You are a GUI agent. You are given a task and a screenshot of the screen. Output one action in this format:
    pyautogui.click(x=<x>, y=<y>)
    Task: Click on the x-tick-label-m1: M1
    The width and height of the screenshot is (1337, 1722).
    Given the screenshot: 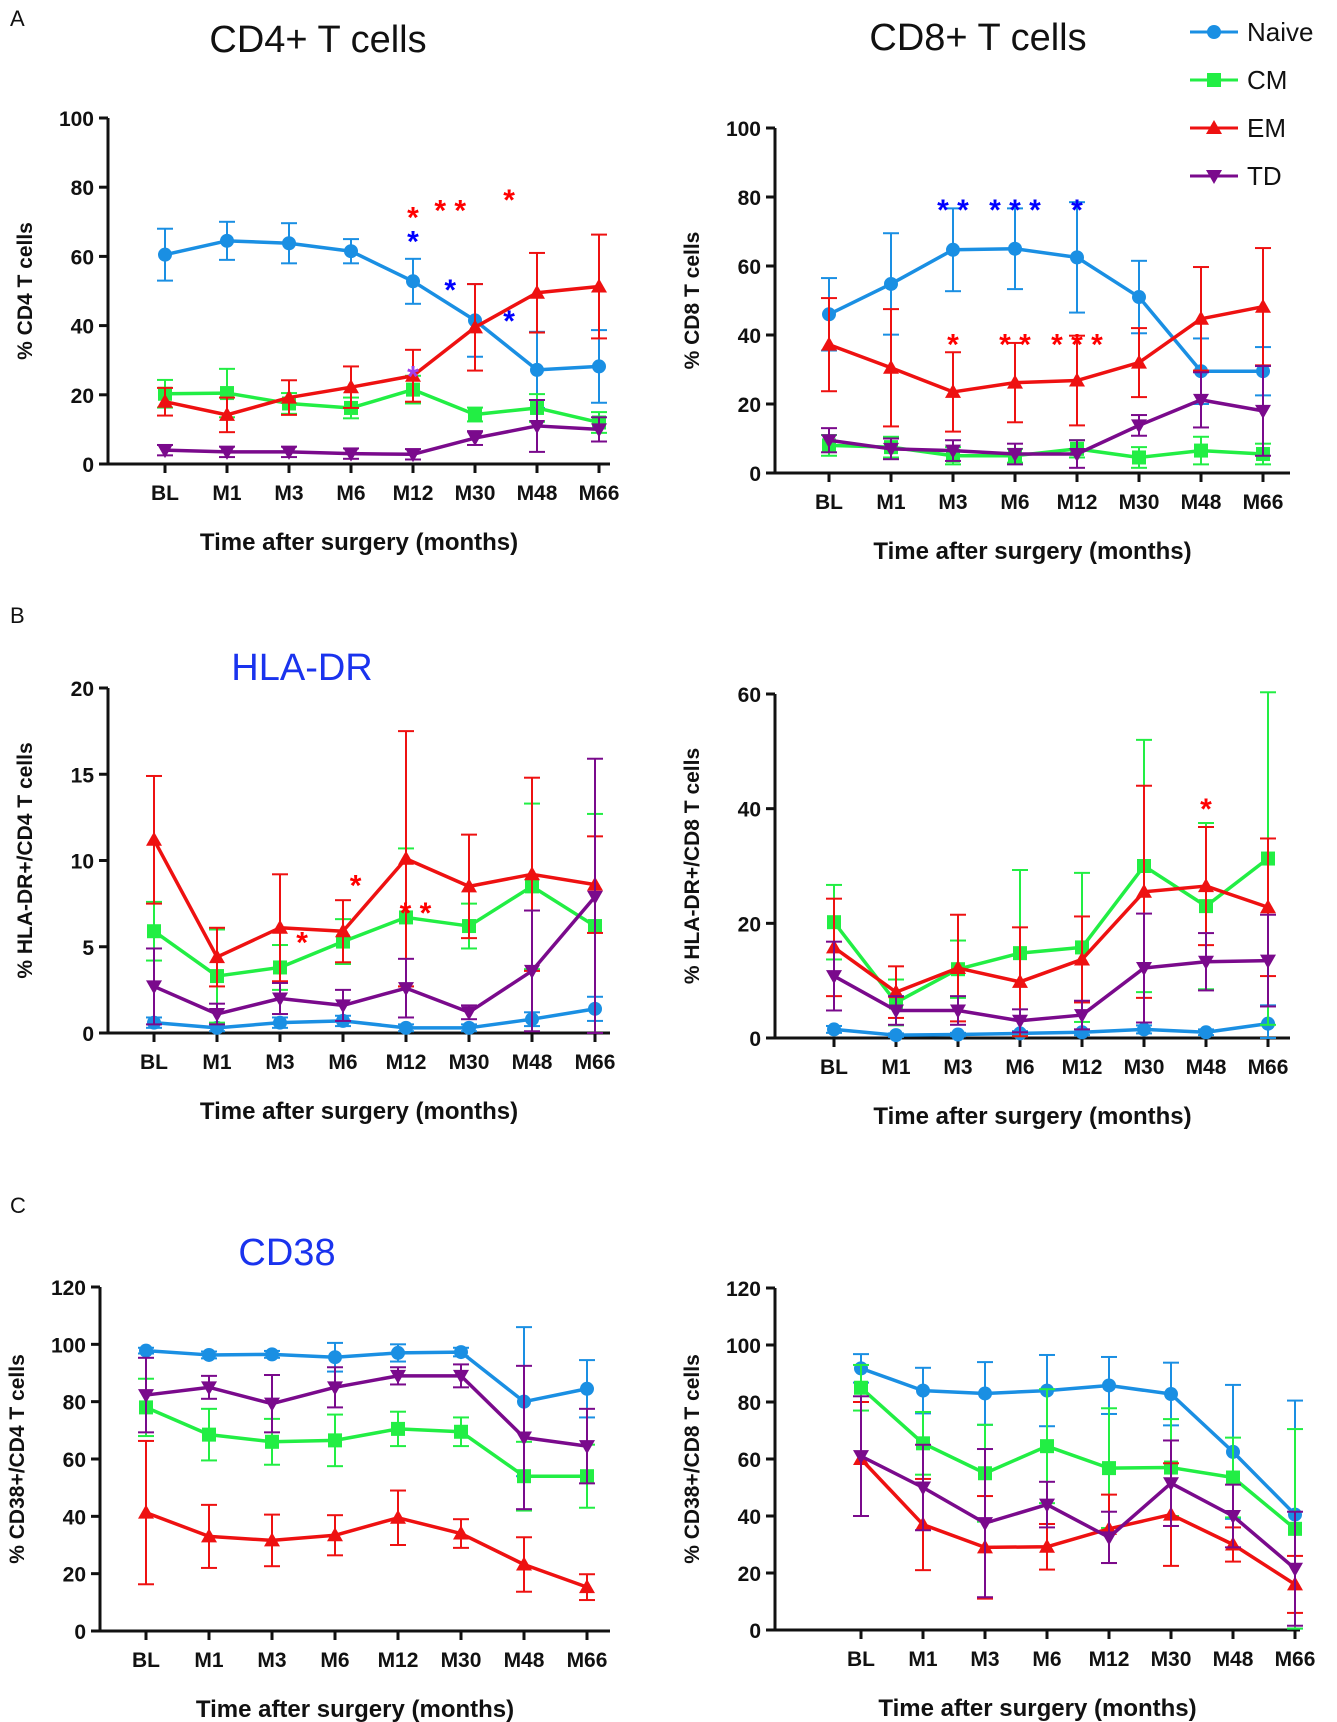 What is the action you would take?
    pyautogui.click(x=922, y=1659)
    